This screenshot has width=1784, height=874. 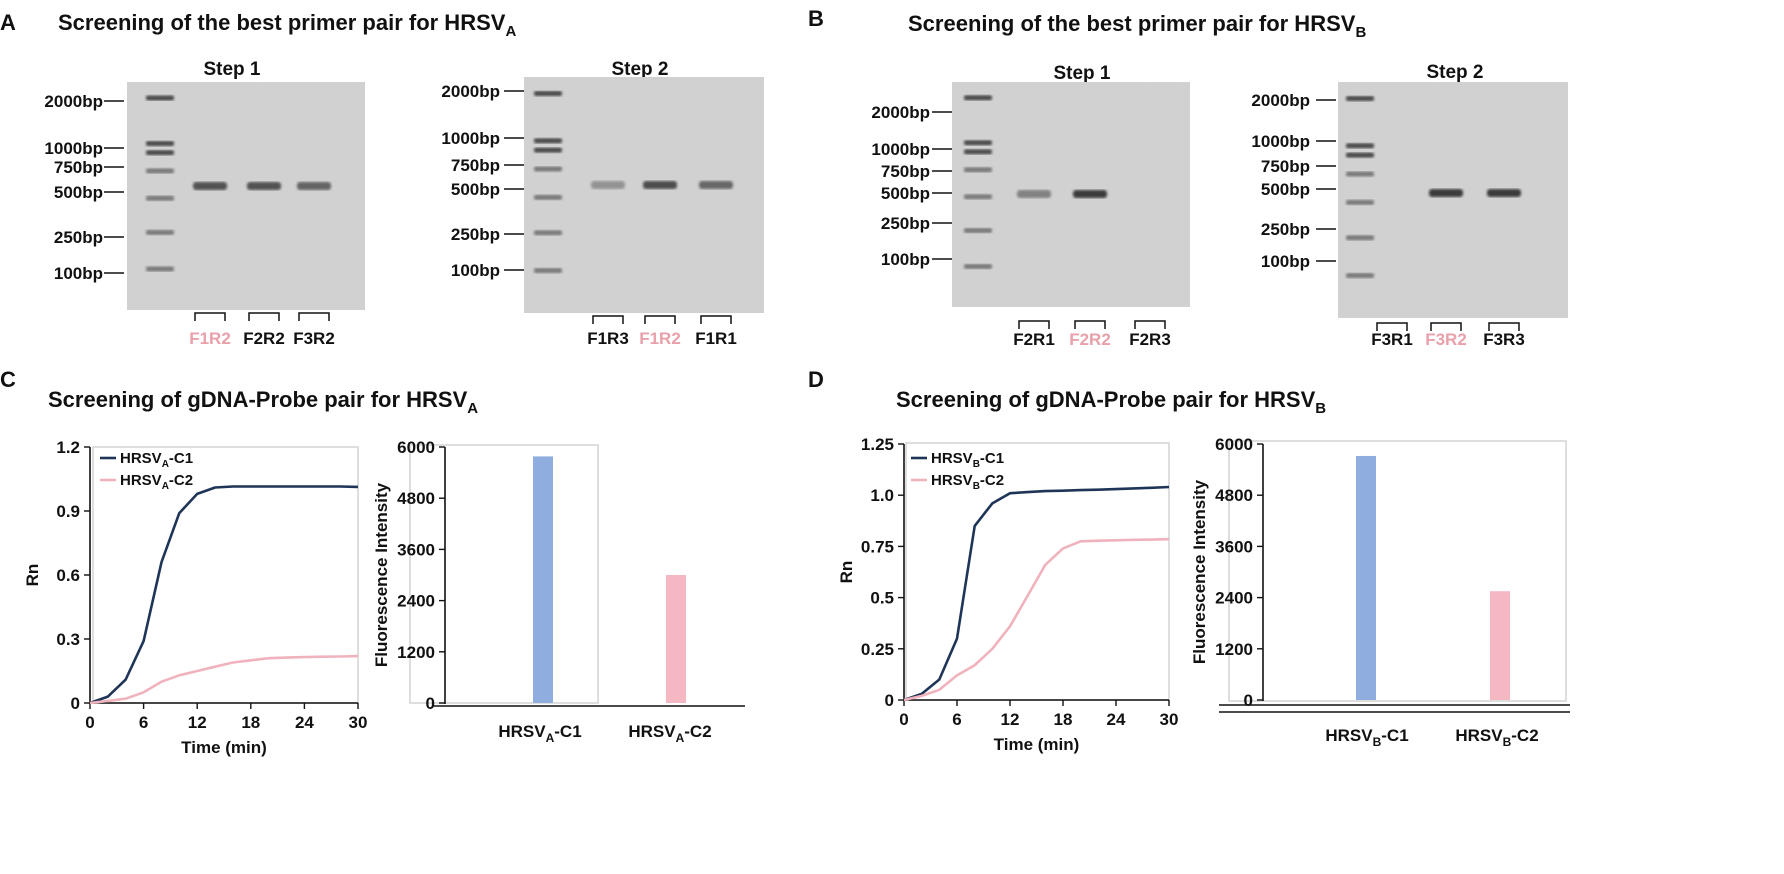 What do you see at coordinates (416, 652) in the screenshot?
I see `y-tick-label: 1200` at bounding box center [416, 652].